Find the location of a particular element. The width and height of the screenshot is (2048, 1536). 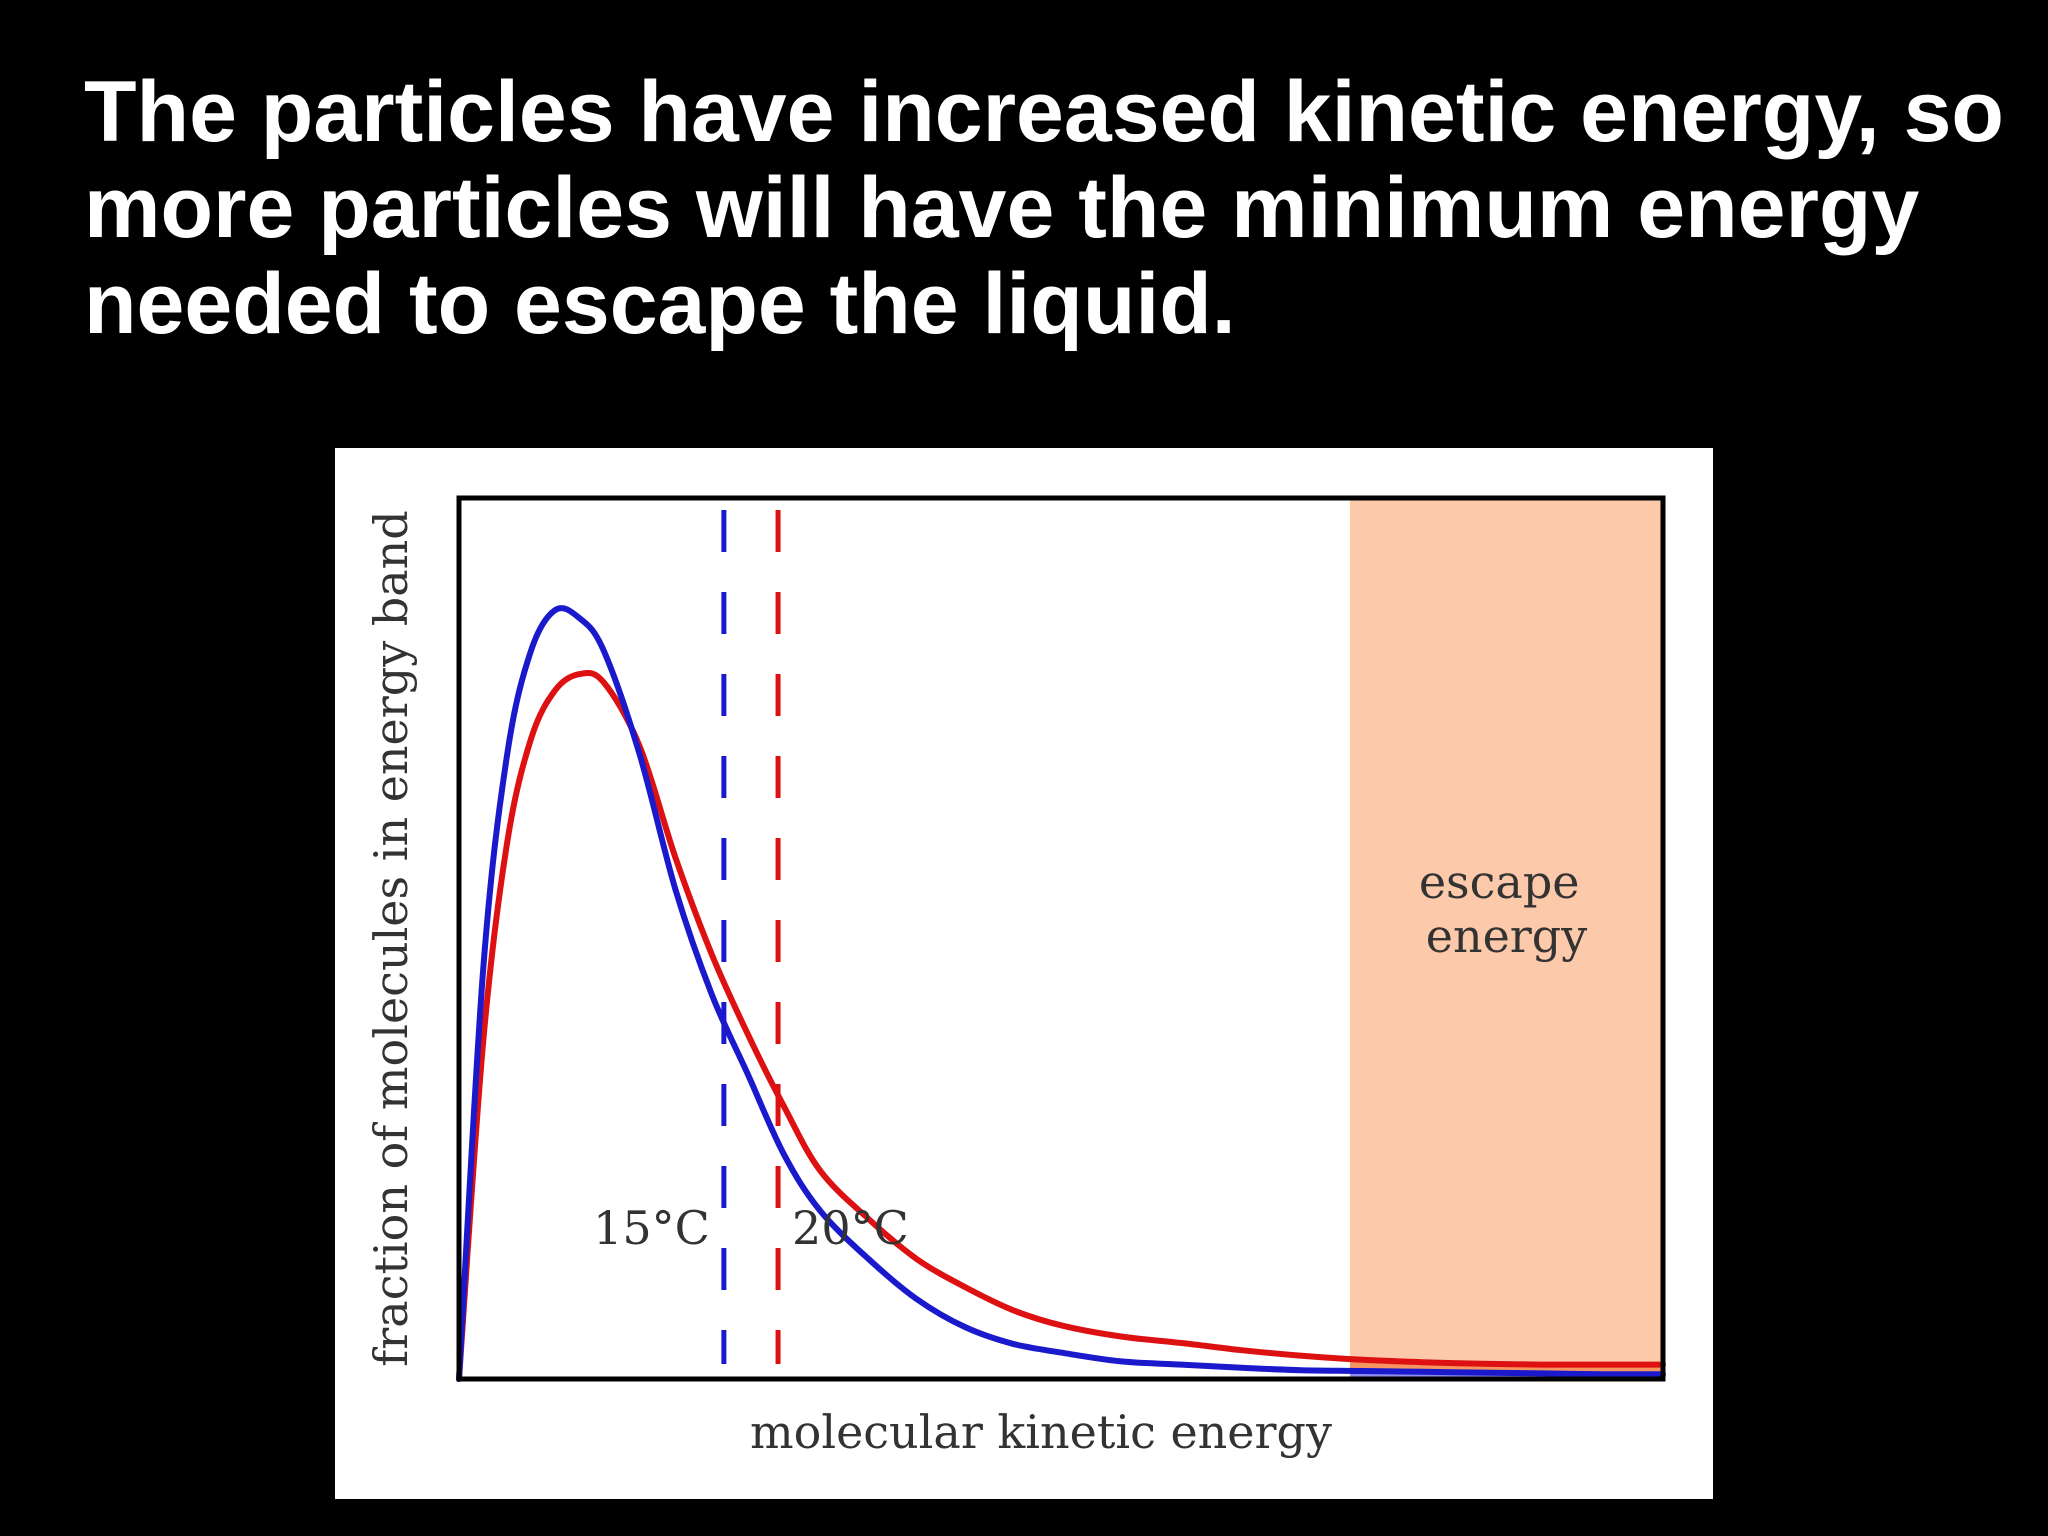

marker-label-15c: 15°C is located at coordinates (651, 1228).